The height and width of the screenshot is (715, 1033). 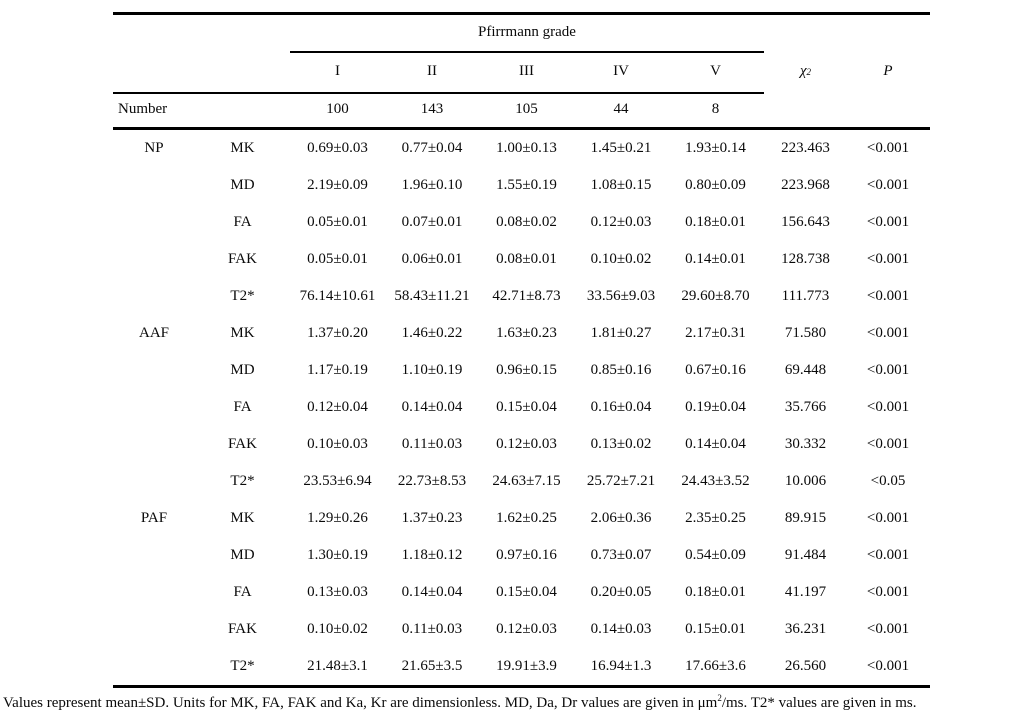 I want to click on value-cell: 22.73±8.53, so click(x=432, y=481).